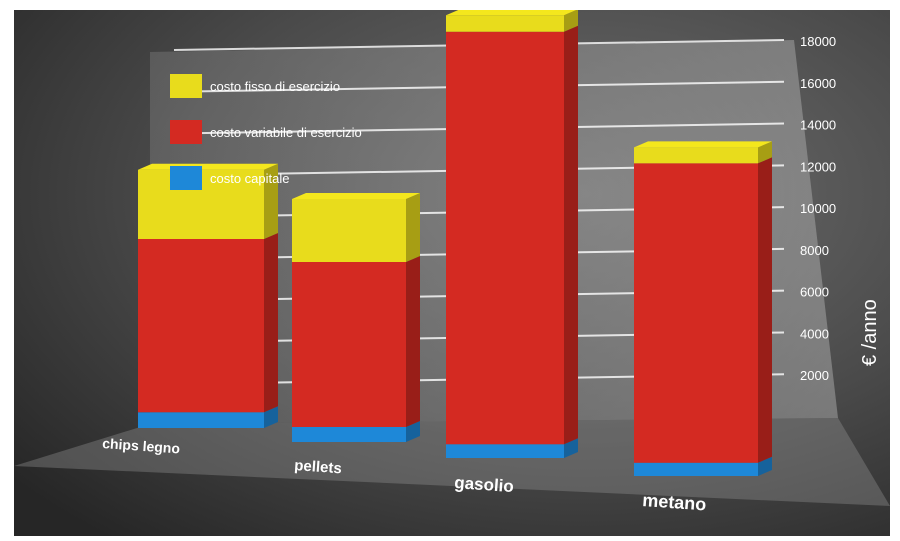 The width and height of the screenshot is (900, 541). I want to click on y-tick-label: 10000, so click(818, 208).